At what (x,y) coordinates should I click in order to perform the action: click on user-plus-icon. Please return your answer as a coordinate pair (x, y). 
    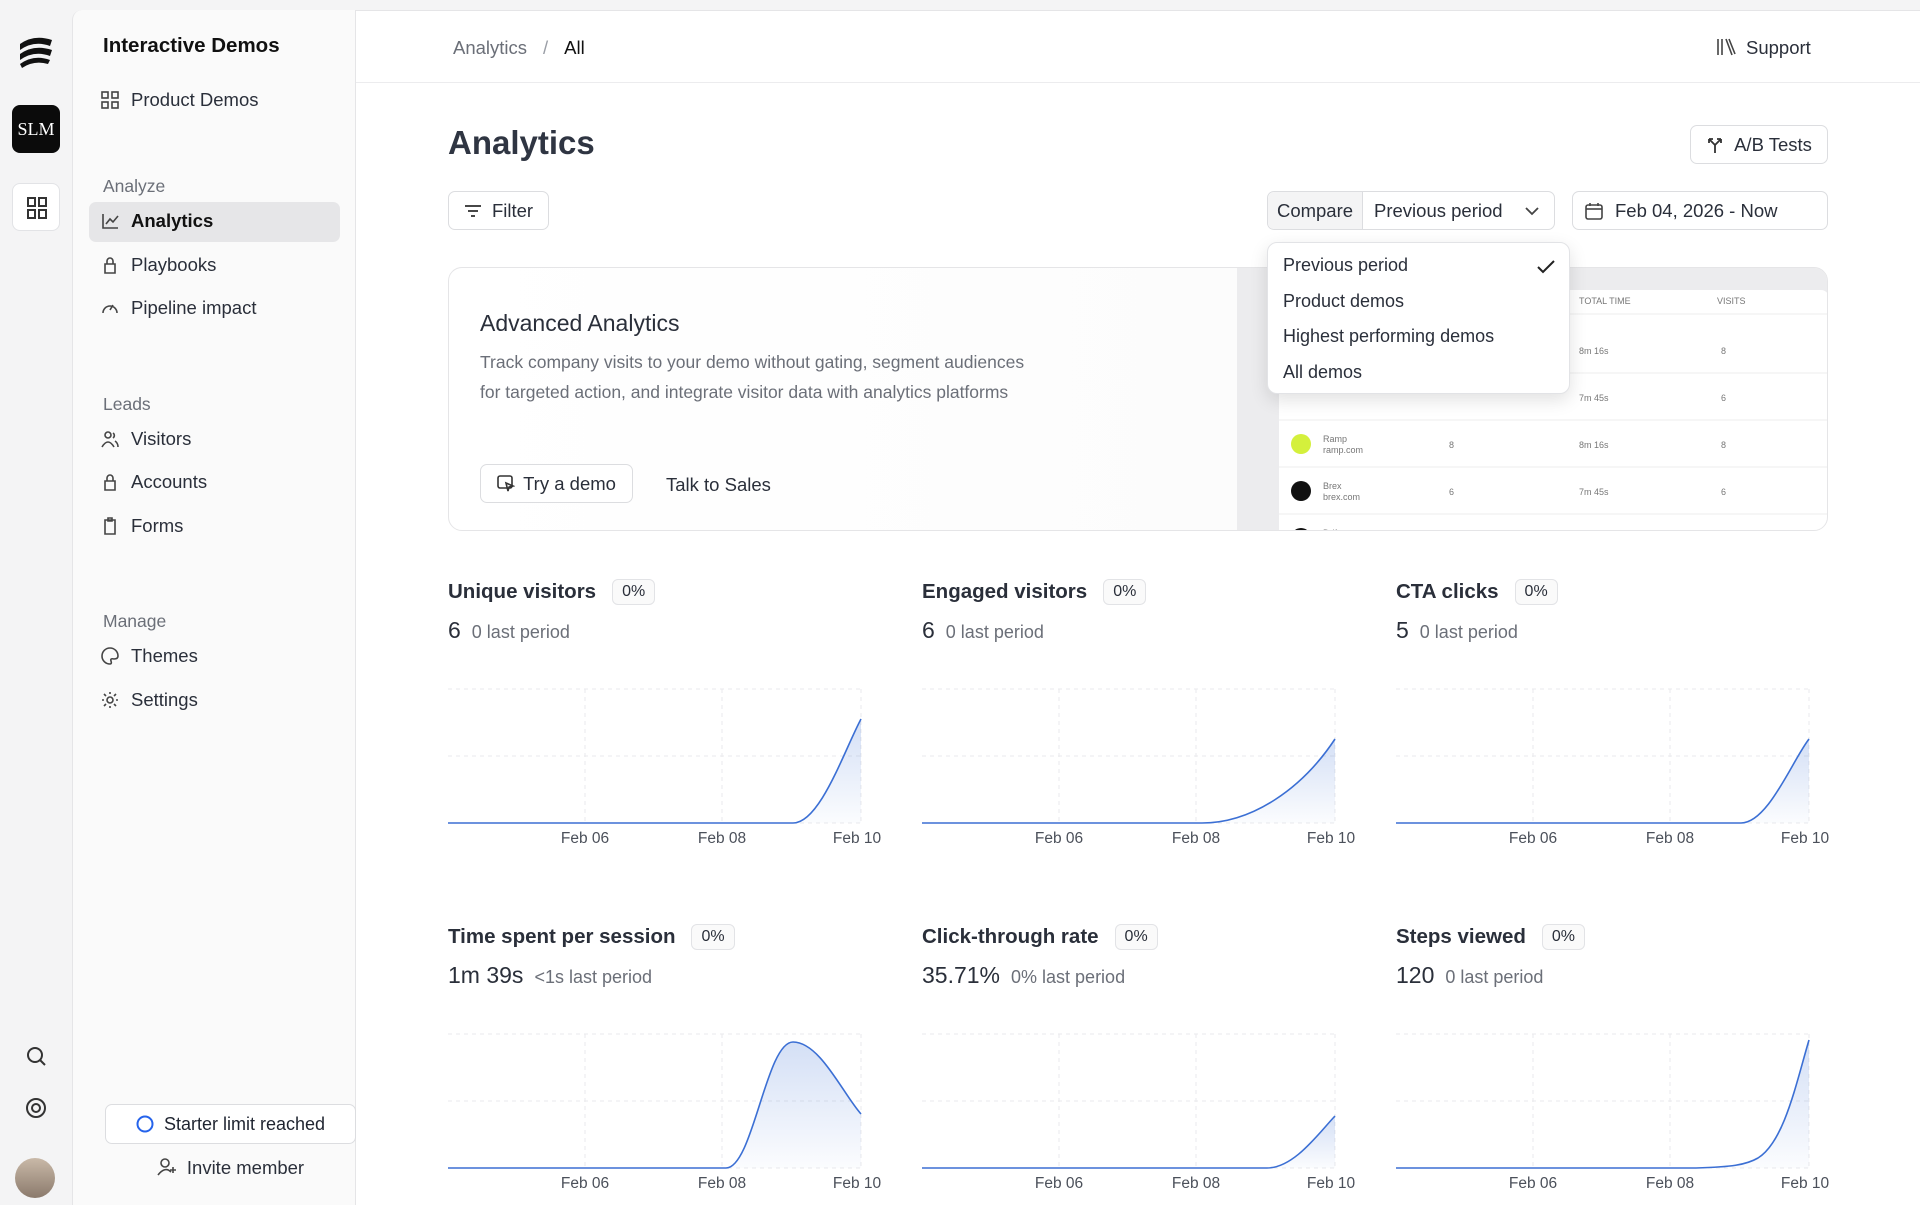
    Looking at the image, I should click on (166, 1167).